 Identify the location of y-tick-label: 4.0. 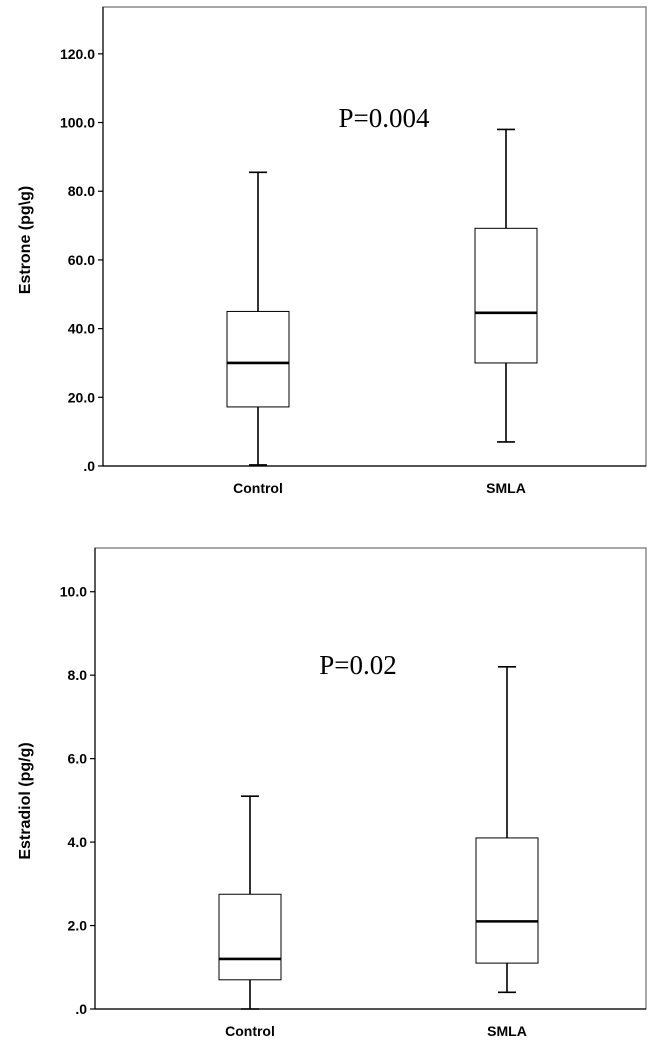
(78, 842).